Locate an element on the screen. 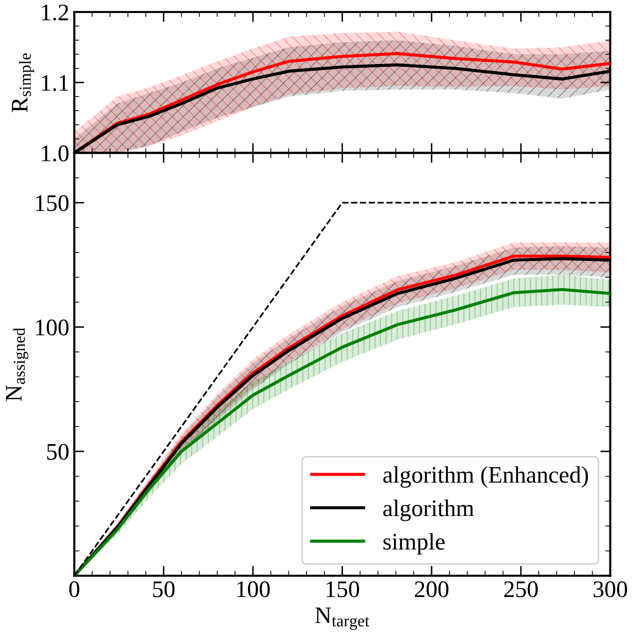  x-tick-label: 300 is located at coordinates (611, 589).